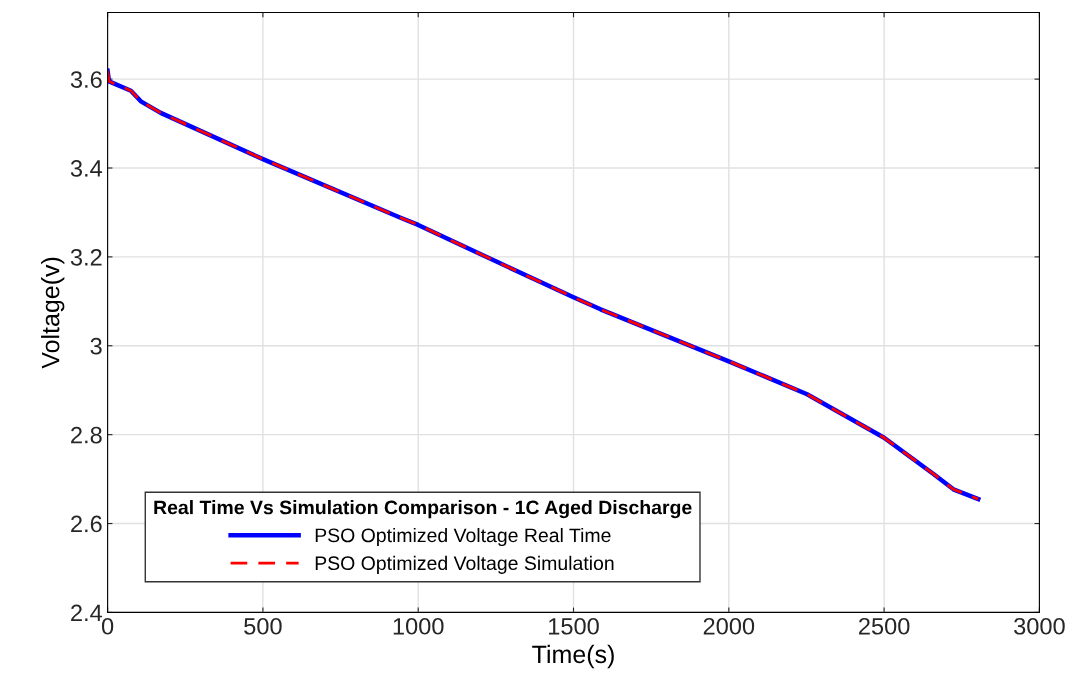  What do you see at coordinates (87, 612) in the screenshot?
I see `y-tick-label: 2.4` at bounding box center [87, 612].